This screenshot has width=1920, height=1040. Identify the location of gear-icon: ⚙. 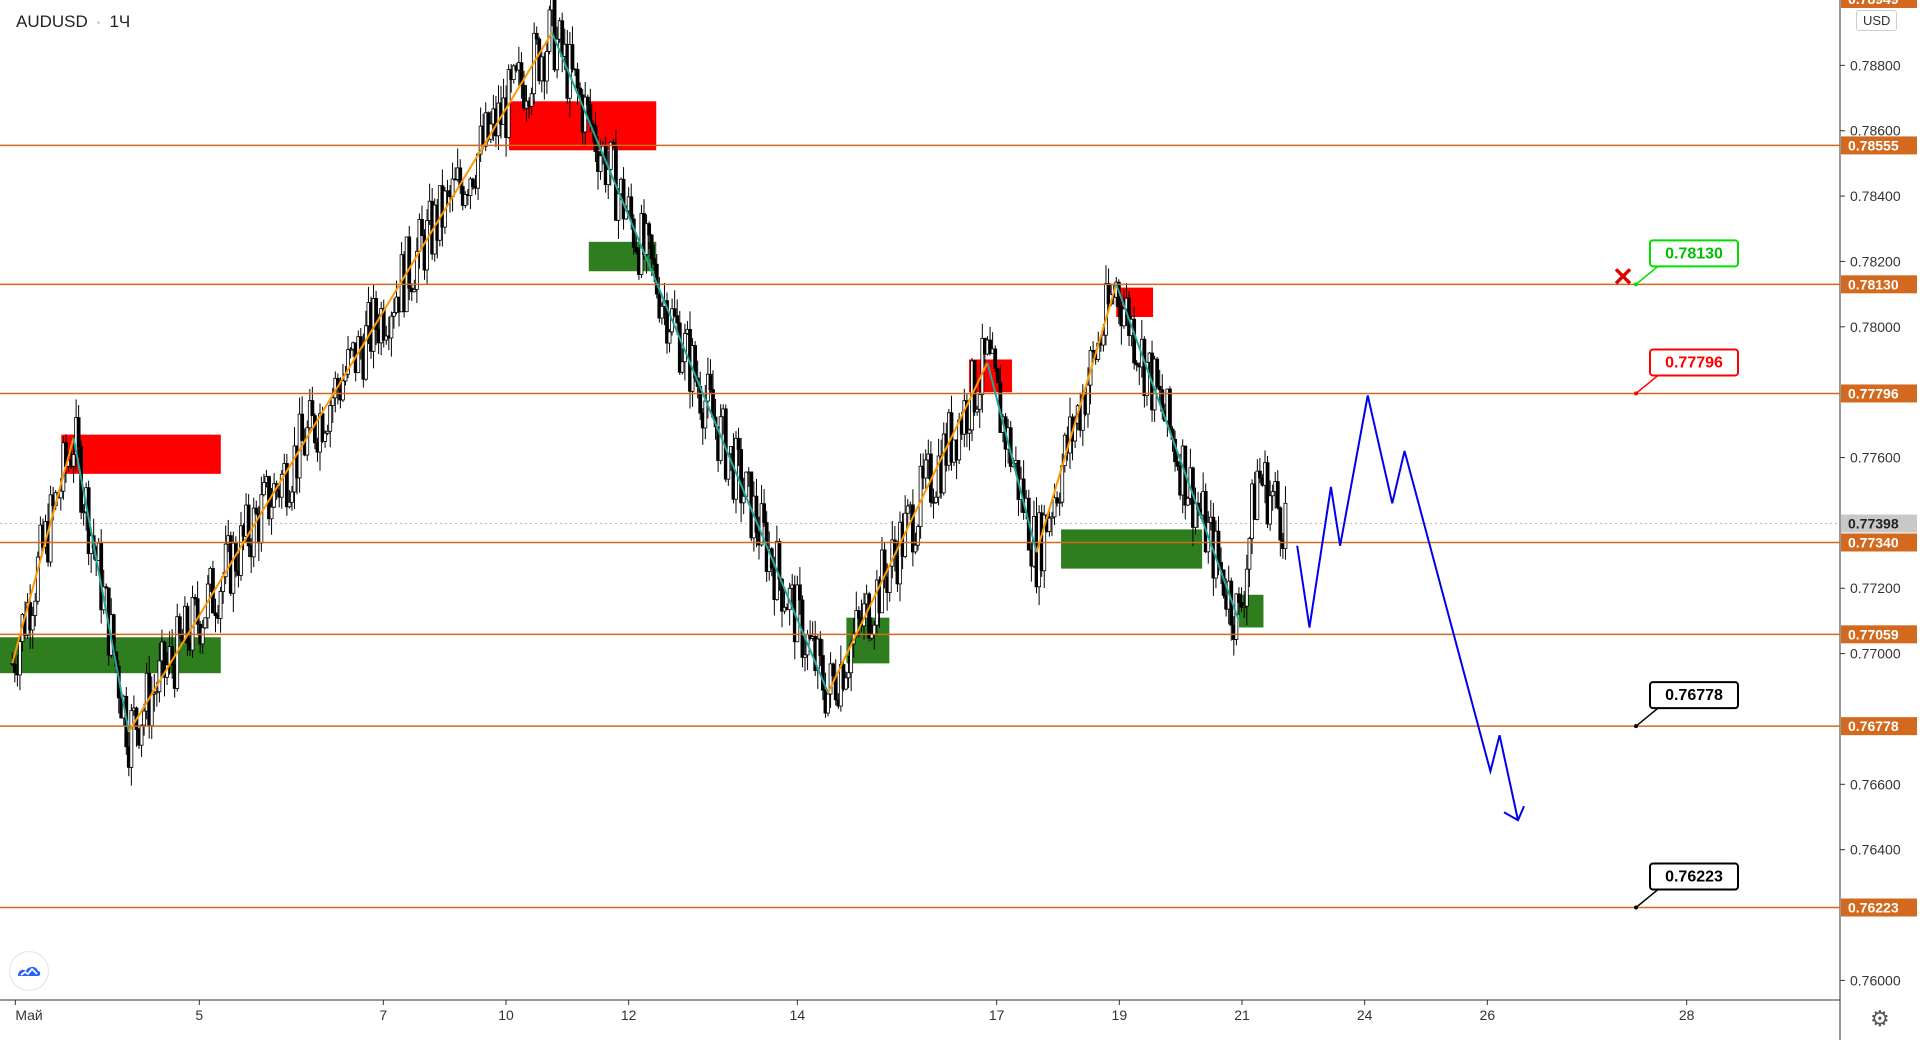
(1880, 1018).